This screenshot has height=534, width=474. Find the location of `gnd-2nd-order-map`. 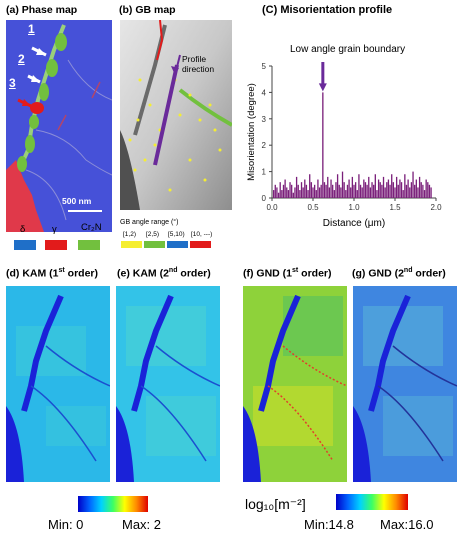

gnd-2nd-order-map is located at coordinates (405, 384).